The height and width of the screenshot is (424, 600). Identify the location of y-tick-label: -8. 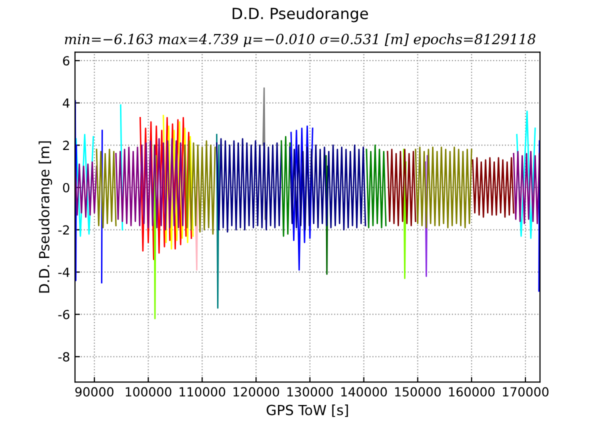
(64, 357).